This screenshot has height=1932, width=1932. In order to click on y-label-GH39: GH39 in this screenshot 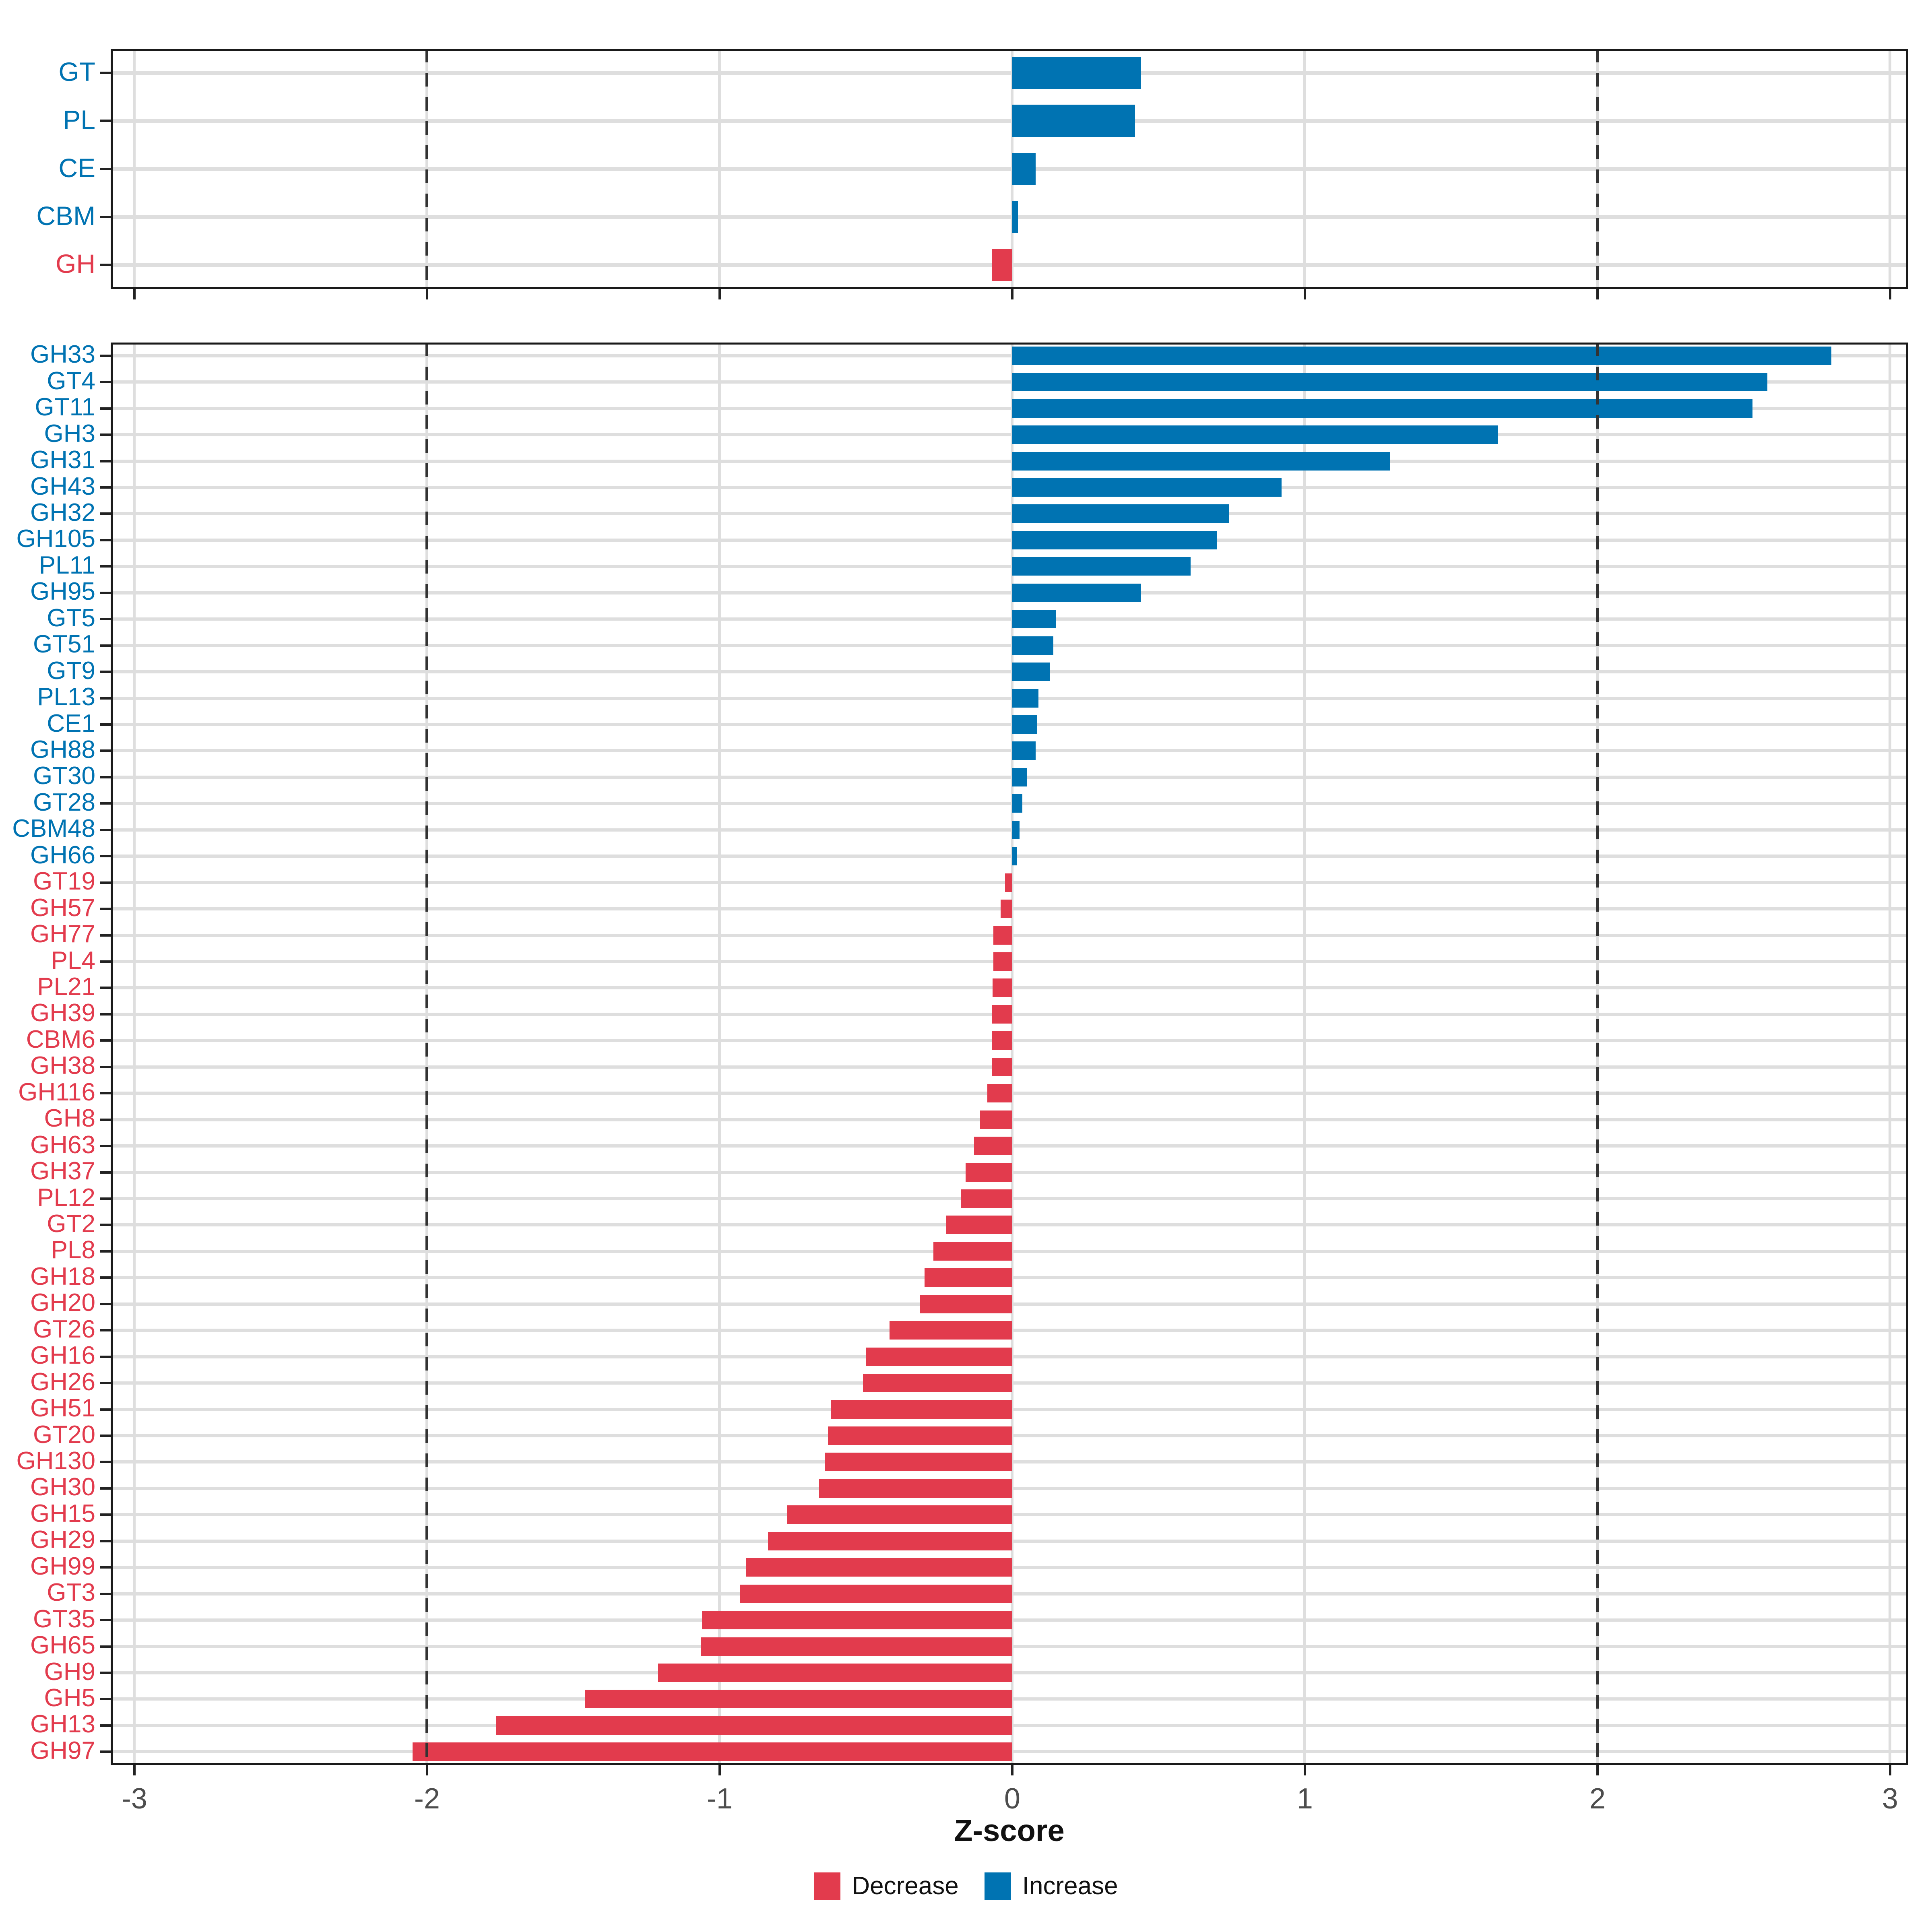, I will do `click(62, 1013)`.